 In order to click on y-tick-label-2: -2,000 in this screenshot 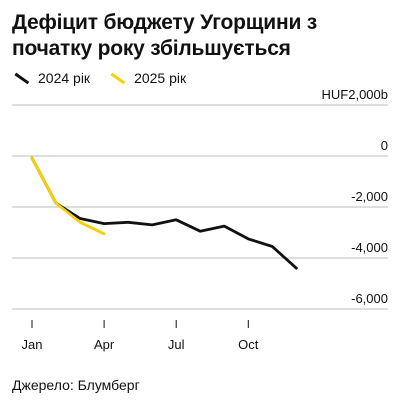, I will do `click(369, 196)`.